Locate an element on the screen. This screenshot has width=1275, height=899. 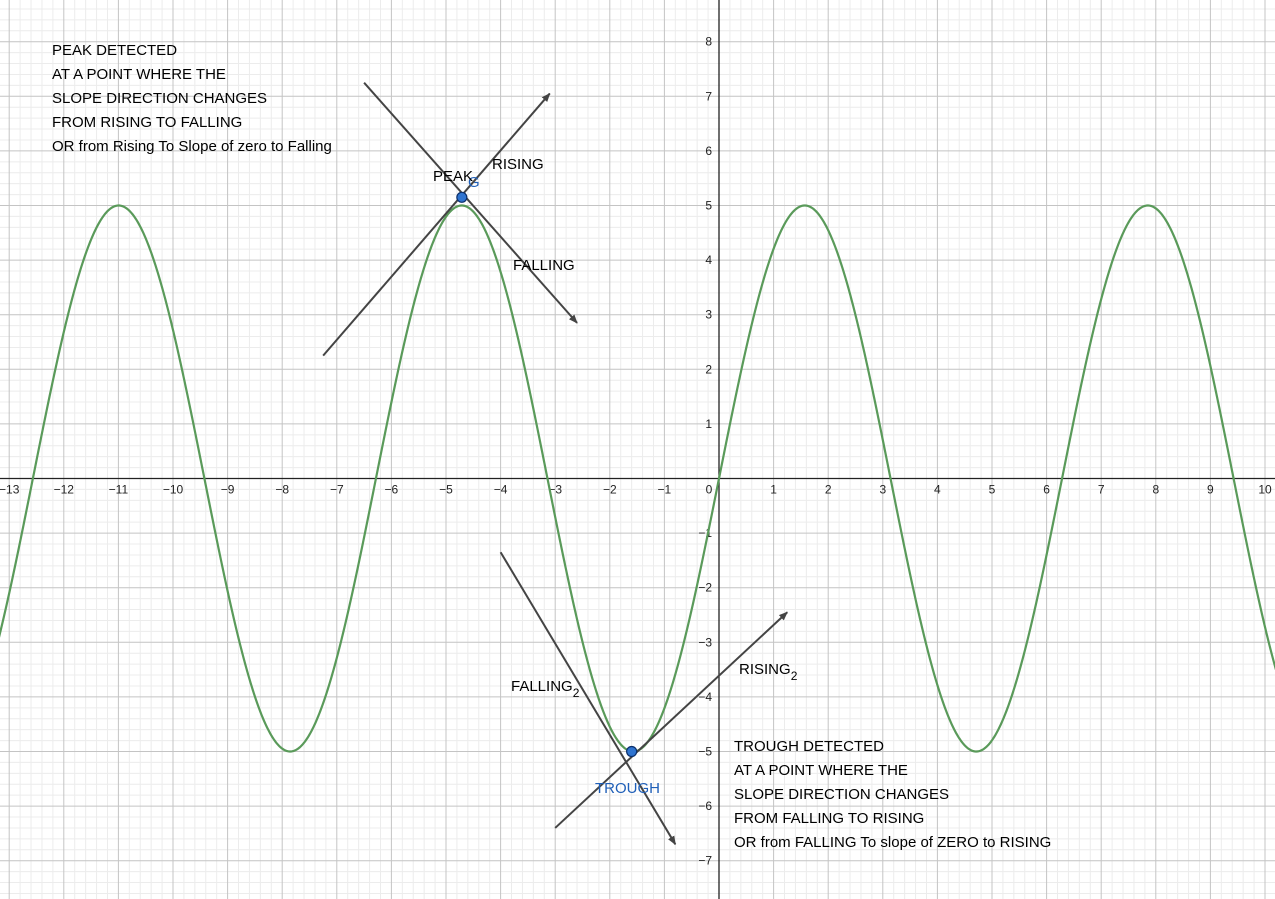
x-tick-label: −10 is located at coordinates (173, 490).